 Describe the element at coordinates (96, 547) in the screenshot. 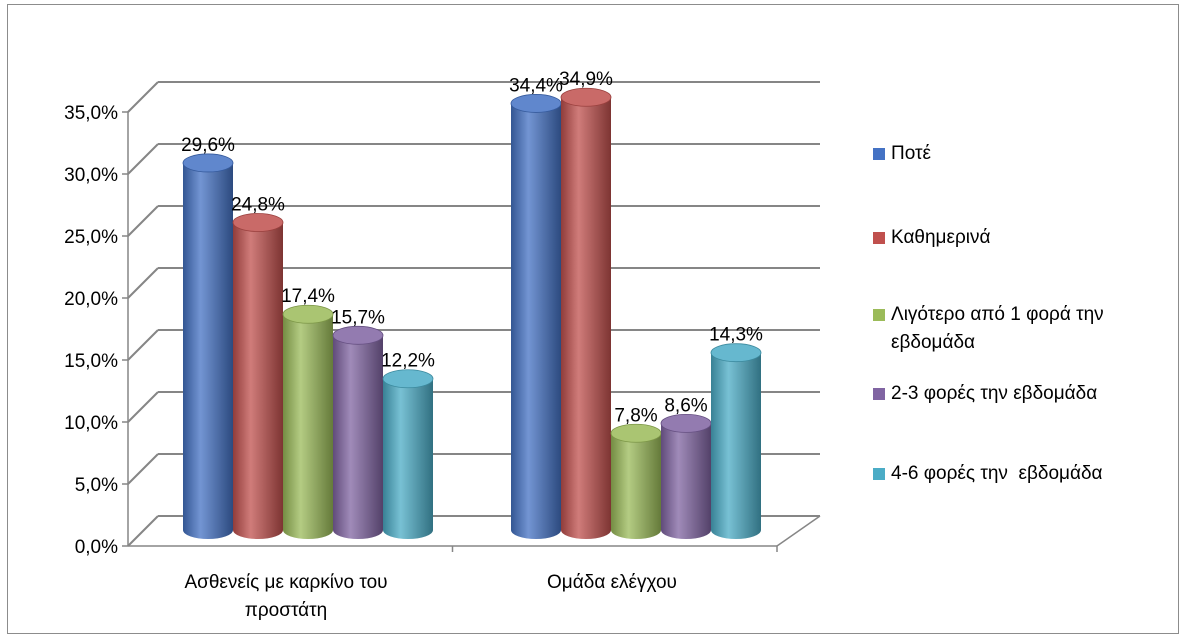

I see `y-tick-label: 0,0%` at that location.